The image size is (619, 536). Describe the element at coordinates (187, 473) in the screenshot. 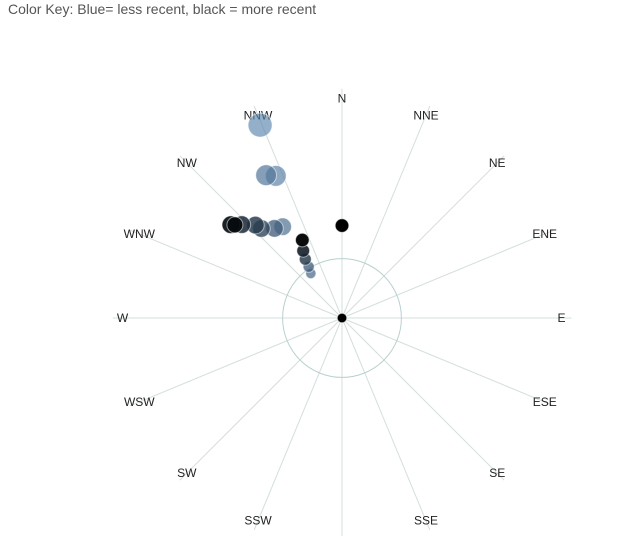

I see `direction-label-sw: SW` at that location.